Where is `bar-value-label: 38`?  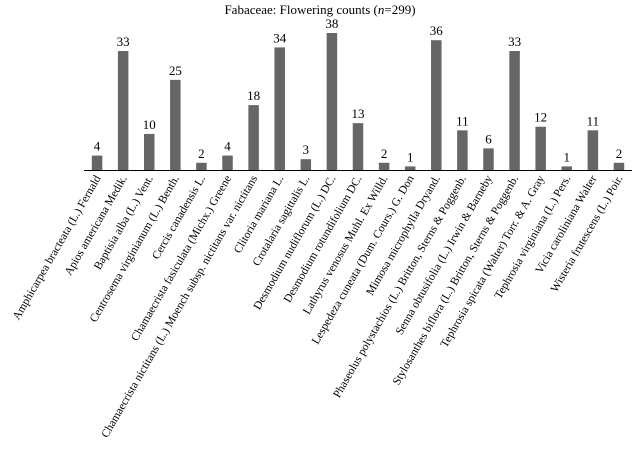
bar-value-label: 38 is located at coordinates (331, 23).